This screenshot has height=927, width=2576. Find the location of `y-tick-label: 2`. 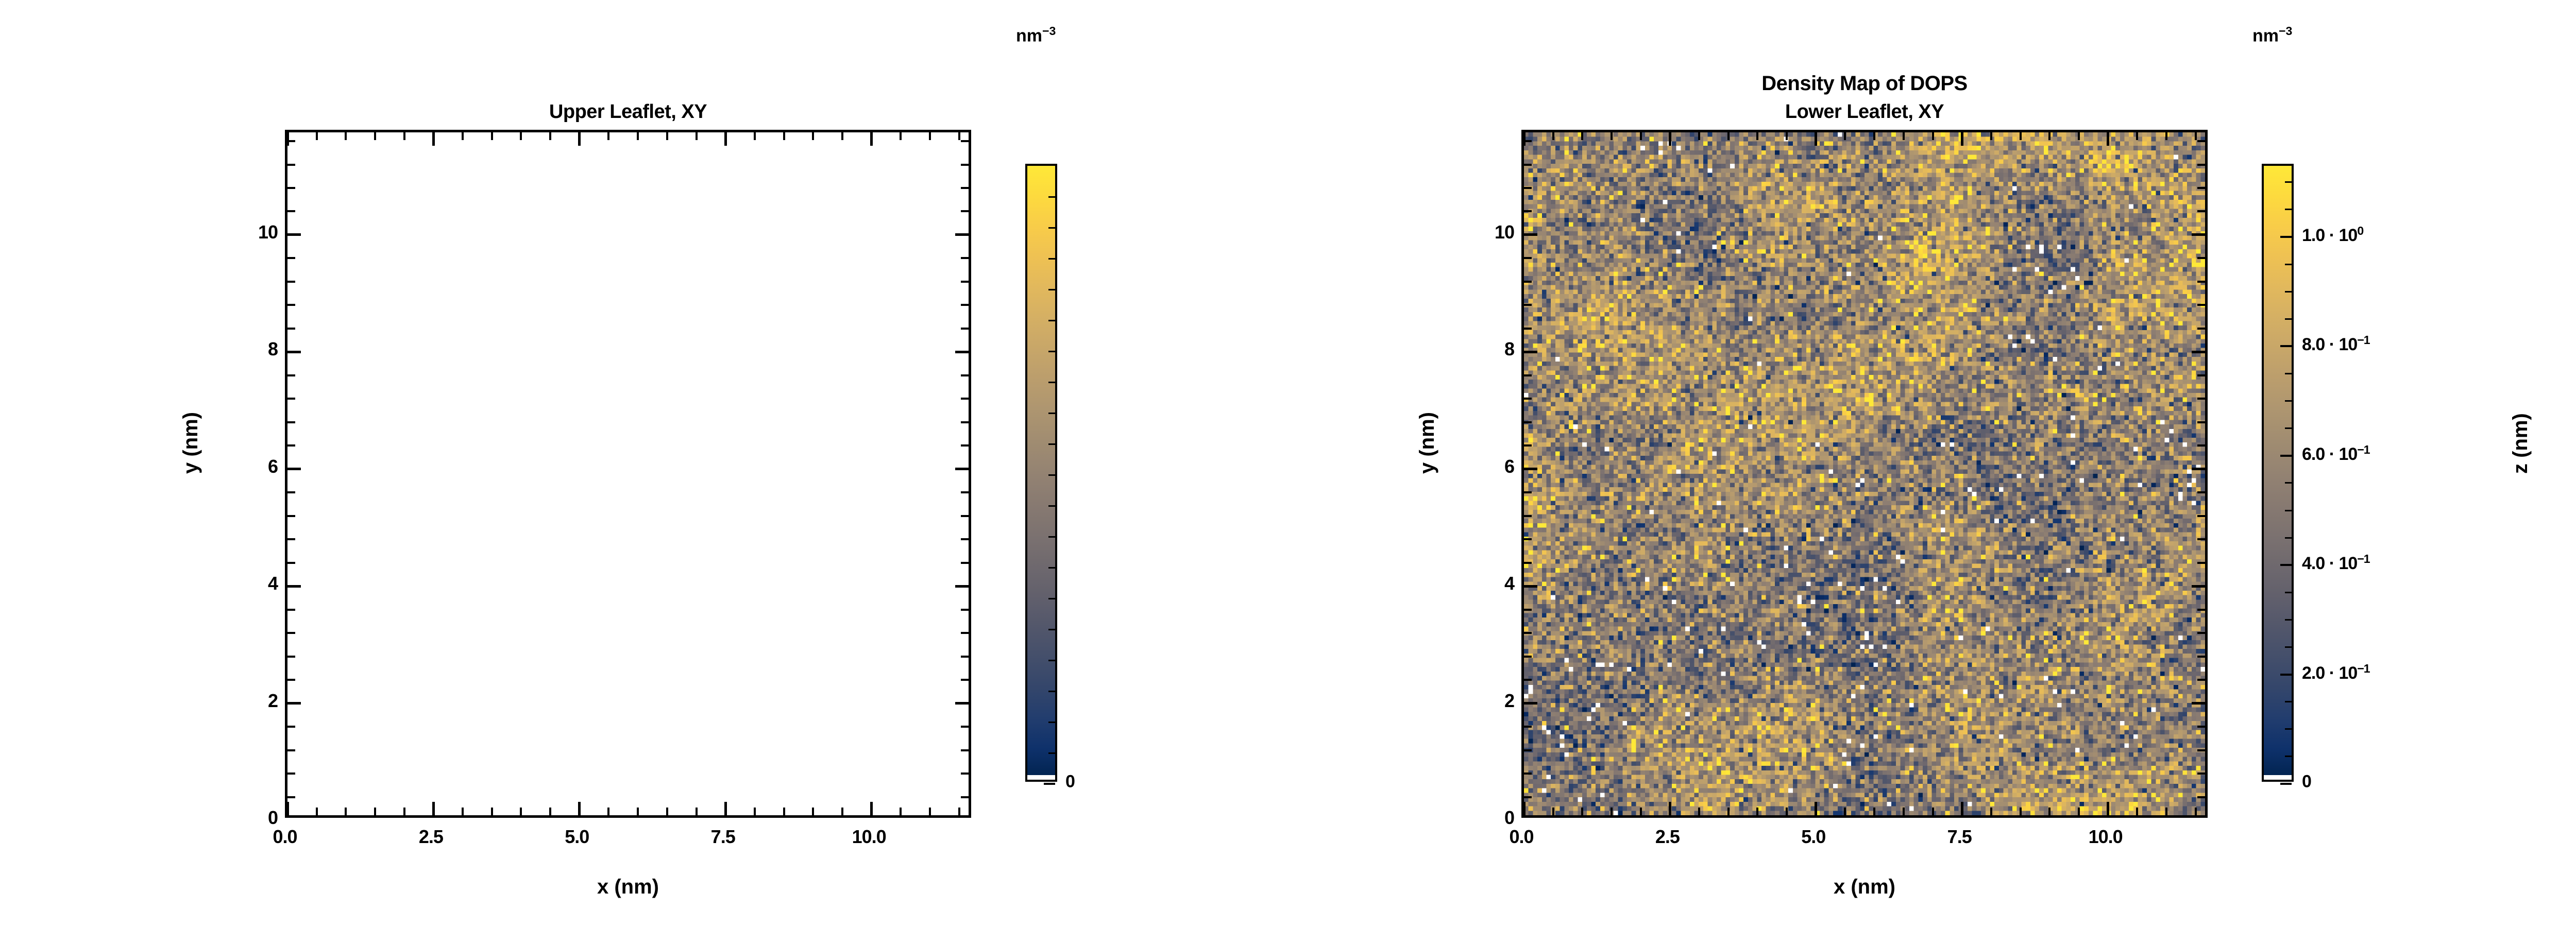

y-tick-label: 2 is located at coordinates (272, 701).